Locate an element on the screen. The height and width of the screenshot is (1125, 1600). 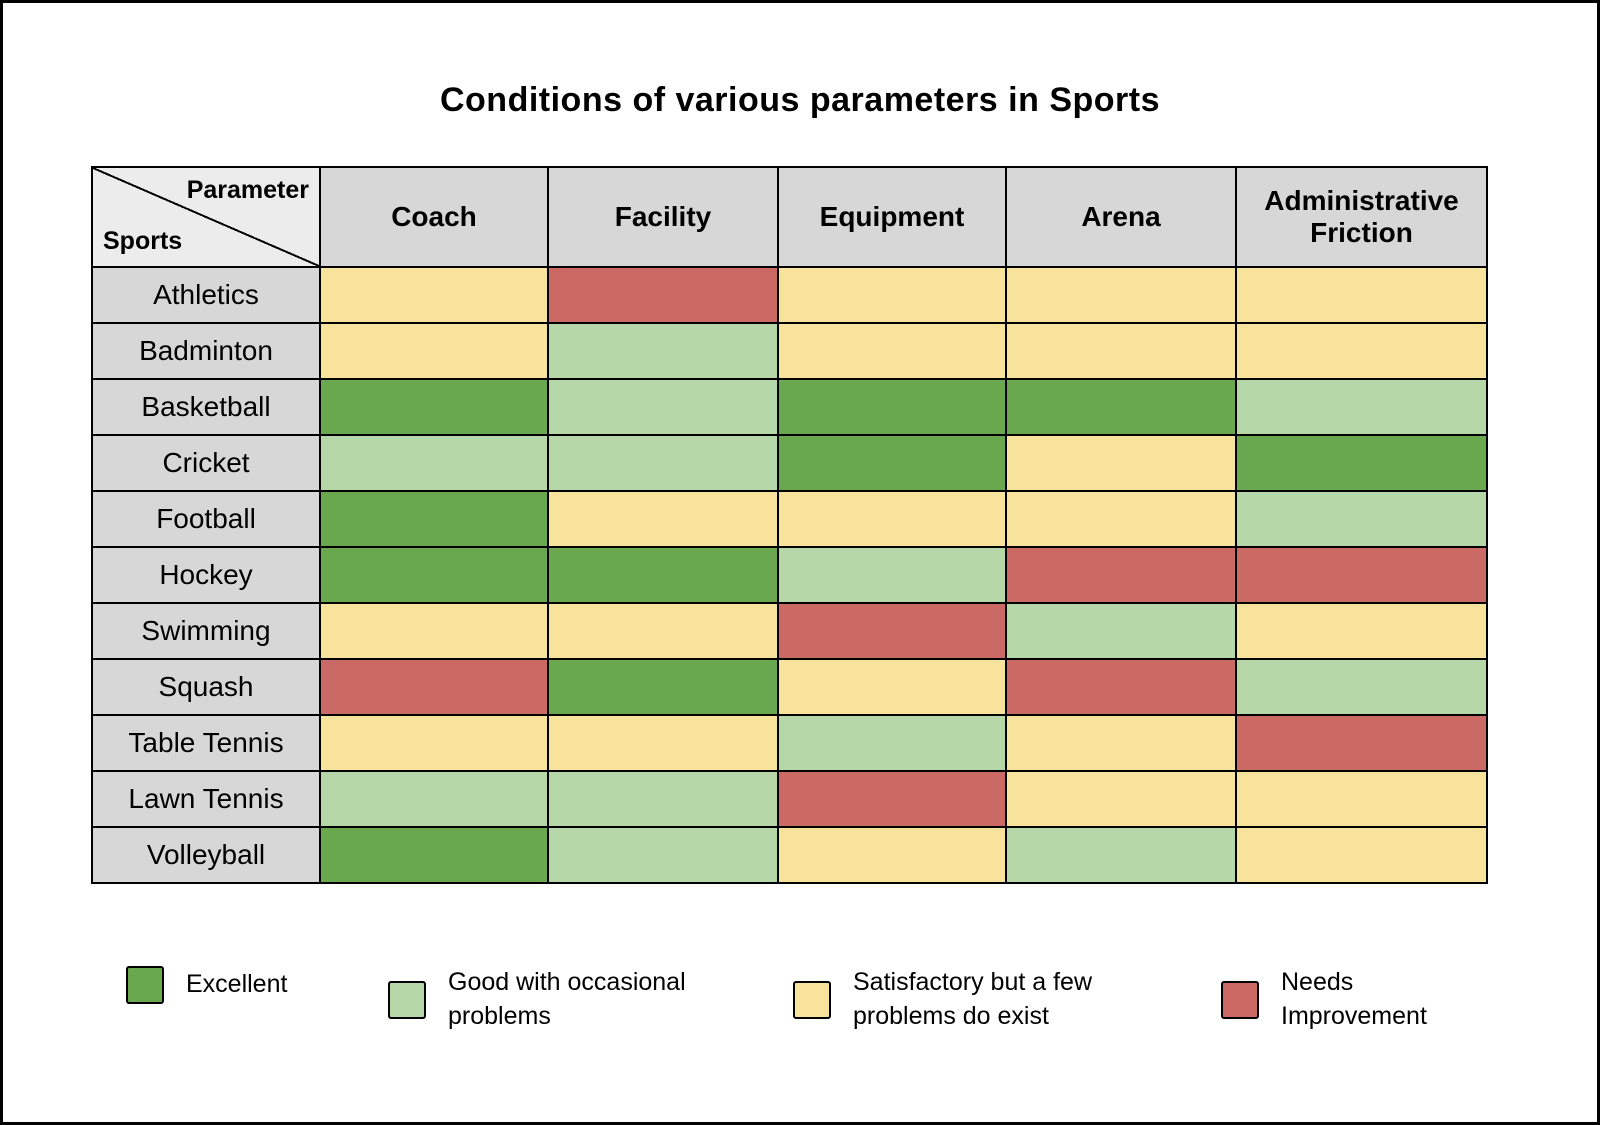
cell-lawn-tennis-equipment is located at coordinates (892, 799).